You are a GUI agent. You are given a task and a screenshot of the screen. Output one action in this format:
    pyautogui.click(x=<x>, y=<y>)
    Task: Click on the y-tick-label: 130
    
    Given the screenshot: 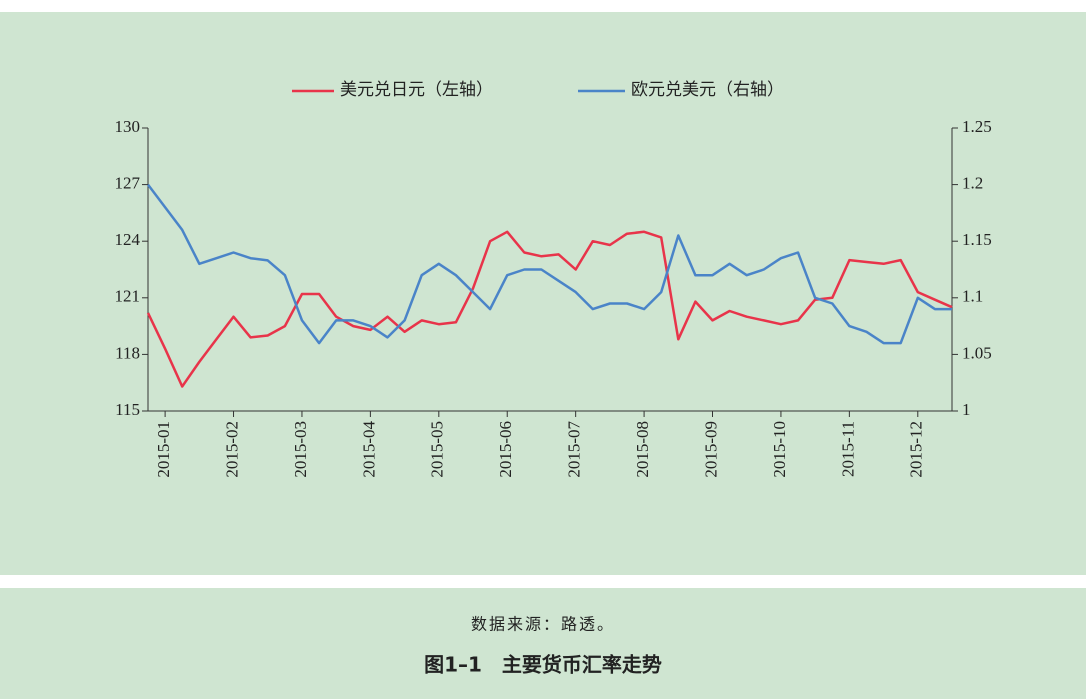 What is the action you would take?
    pyautogui.click(x=128, y=126)
    